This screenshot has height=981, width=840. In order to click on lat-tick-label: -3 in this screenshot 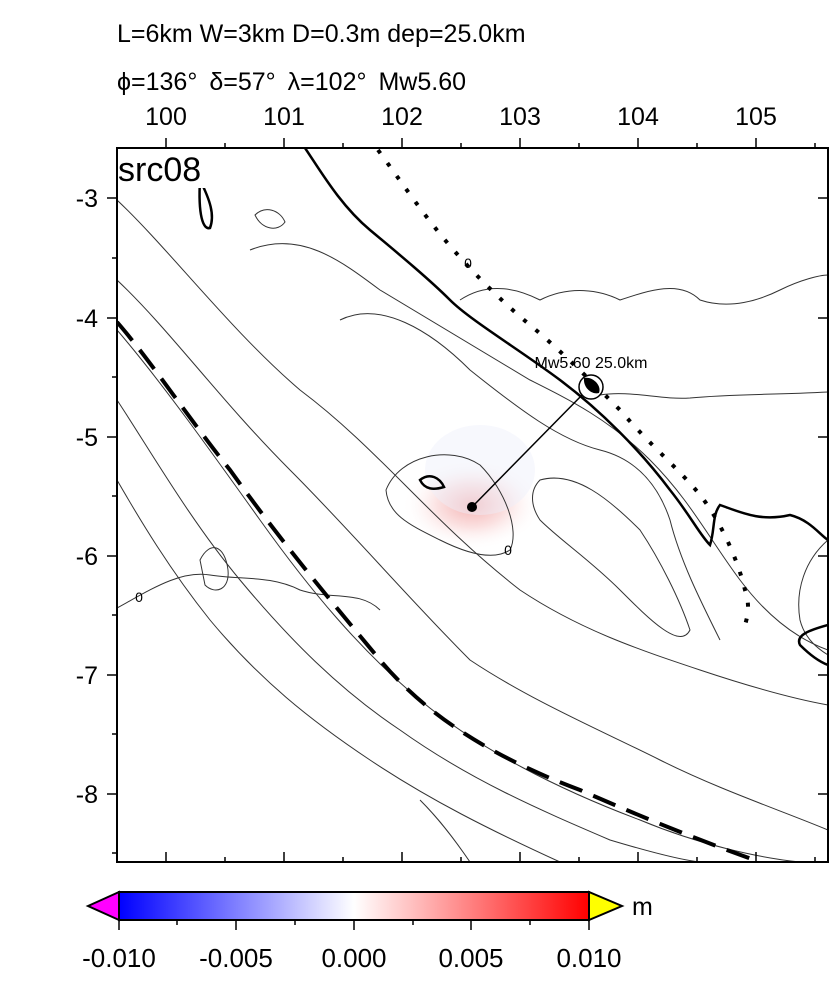, I will do `click(87, 199)`.